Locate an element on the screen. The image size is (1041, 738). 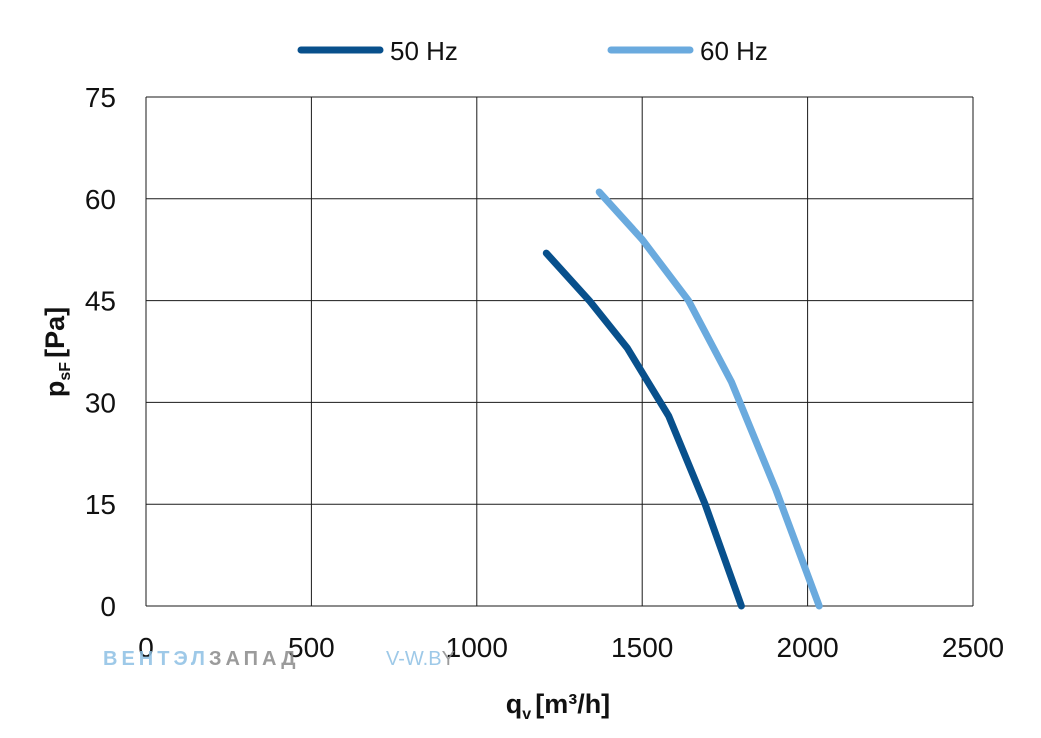
x-tick-label-1000: 1000 is located at coordinates (477, 647).